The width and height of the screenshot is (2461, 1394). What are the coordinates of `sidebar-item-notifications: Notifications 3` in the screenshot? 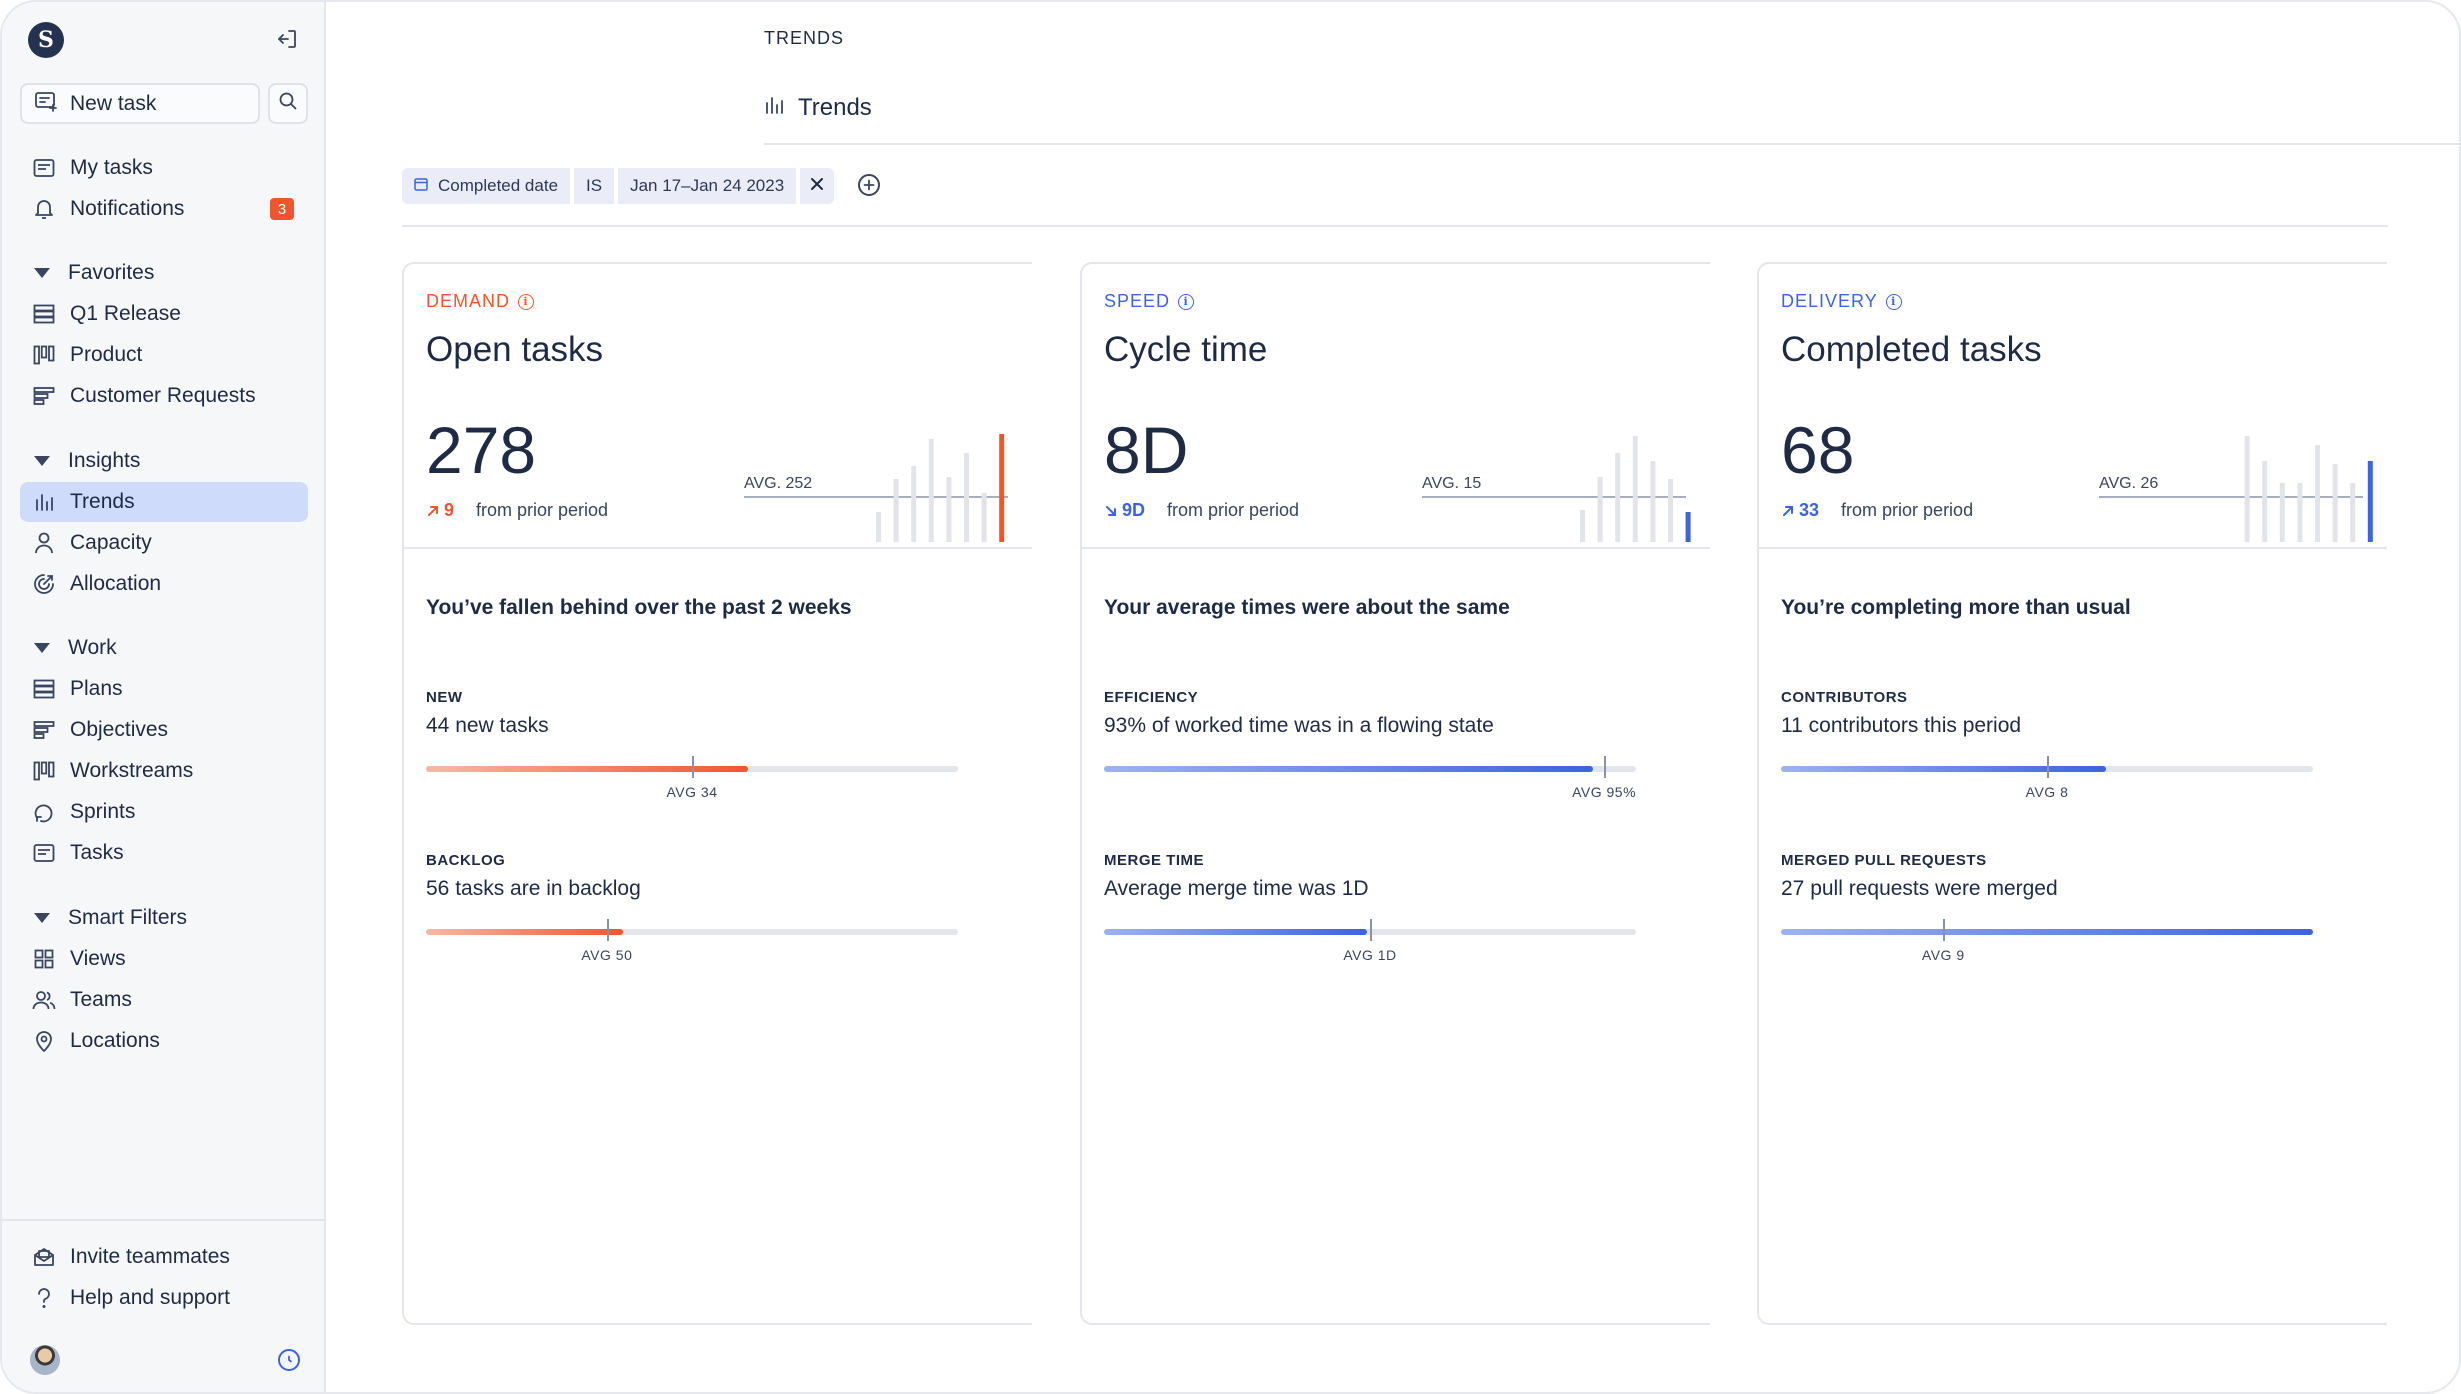 It's located at (164, 209).